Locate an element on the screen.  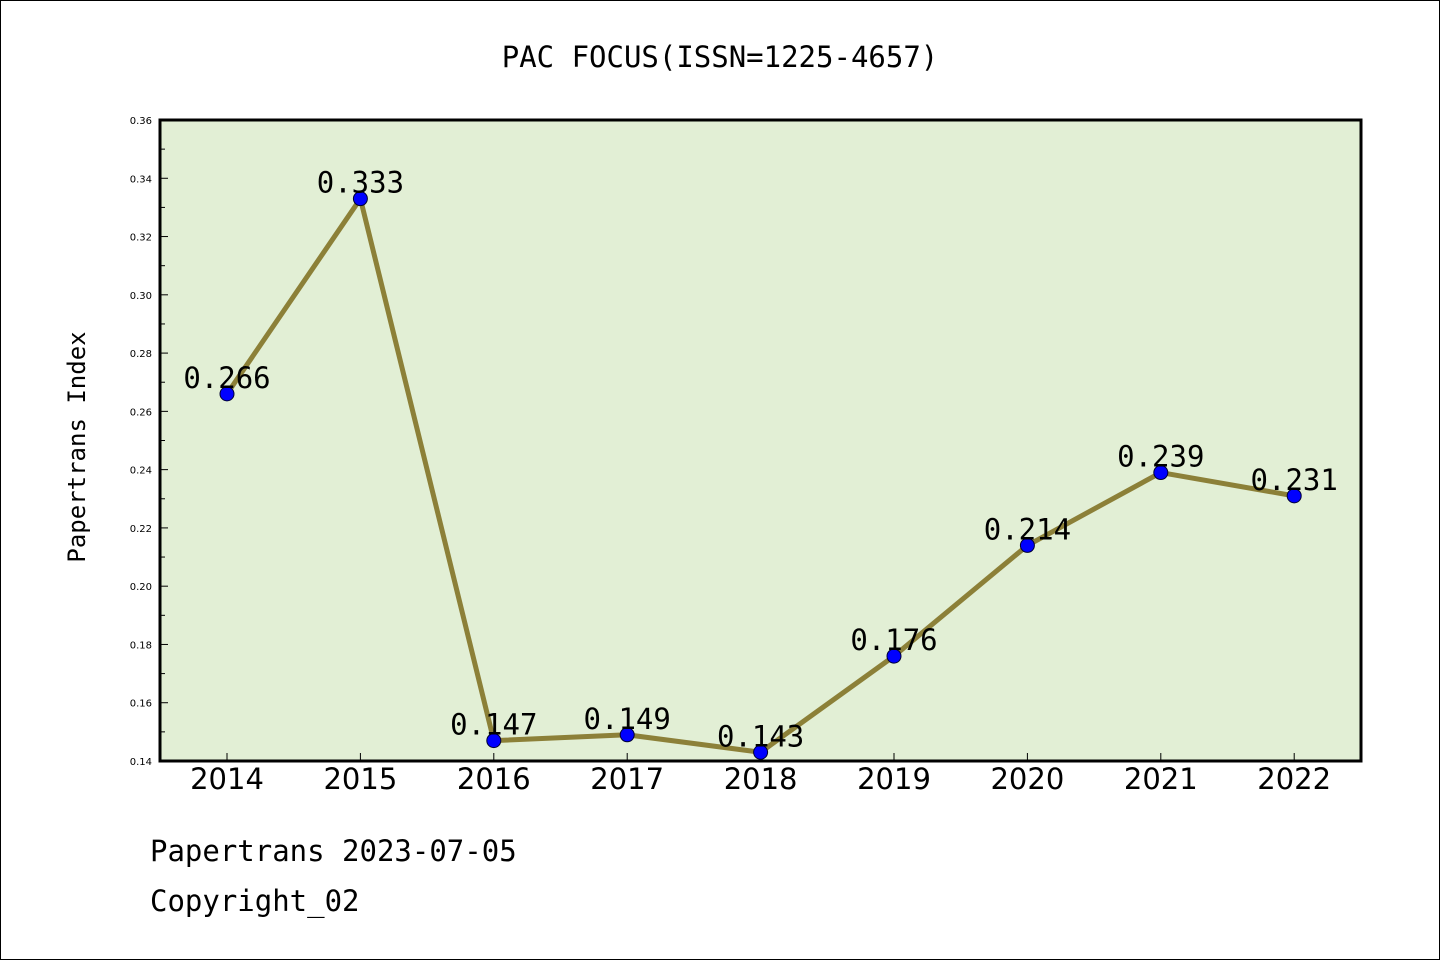
data-label: 0.149 is located at coordinates (627, 719).